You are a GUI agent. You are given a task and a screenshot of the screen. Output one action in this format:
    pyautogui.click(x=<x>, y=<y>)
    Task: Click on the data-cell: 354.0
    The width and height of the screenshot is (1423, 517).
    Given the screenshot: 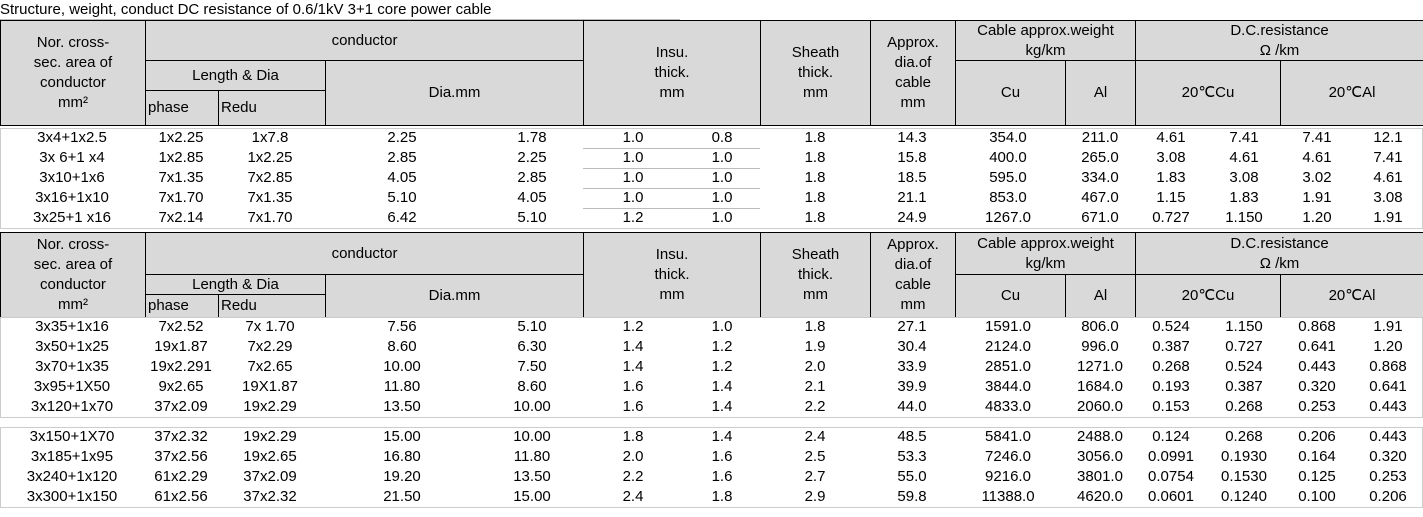 What is the action you would take?
    pyautogui.click(x=1008, y=137)
    